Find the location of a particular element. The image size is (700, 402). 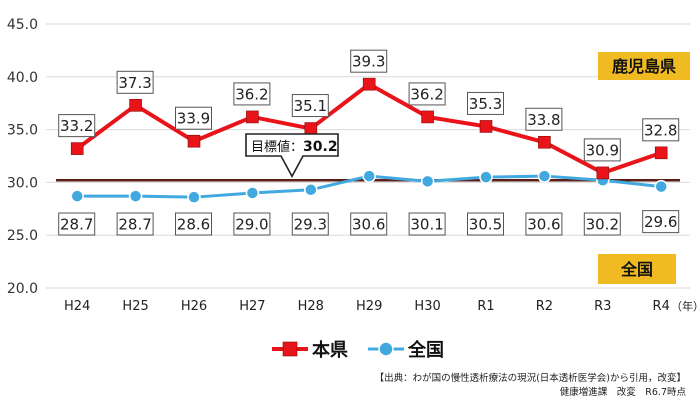

data-label-national: 30.2 is located at coordinates (602, 225).